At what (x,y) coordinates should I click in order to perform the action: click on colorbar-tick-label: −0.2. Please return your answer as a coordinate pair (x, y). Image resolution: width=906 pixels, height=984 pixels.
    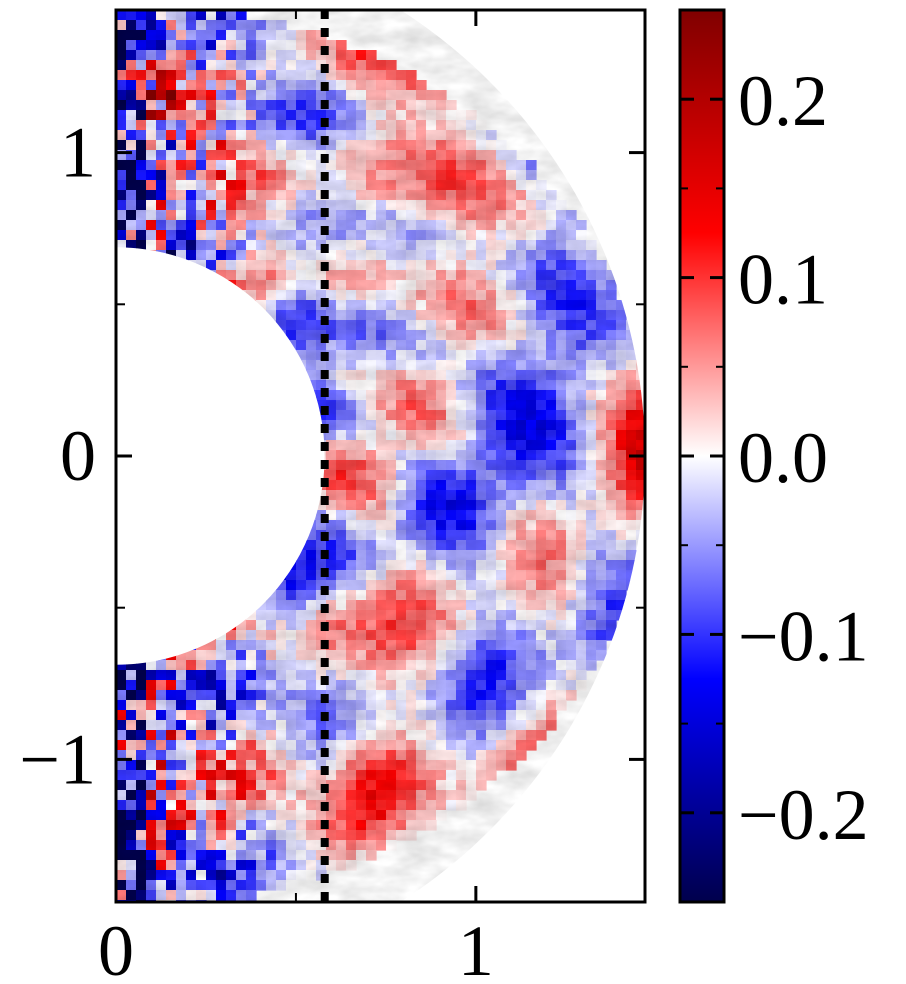
    Looking at the image, I should click on (803, 815).